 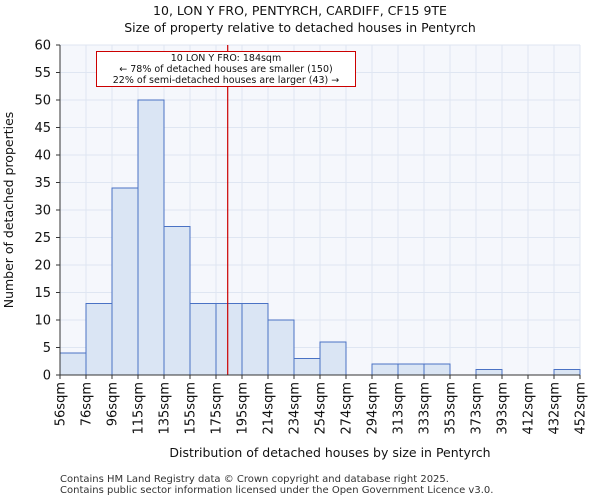 What do you see at coordinates (581, 408) in the screenshot?
I see `x-tick-label: 452sqm` at bounding box center [581, 408].